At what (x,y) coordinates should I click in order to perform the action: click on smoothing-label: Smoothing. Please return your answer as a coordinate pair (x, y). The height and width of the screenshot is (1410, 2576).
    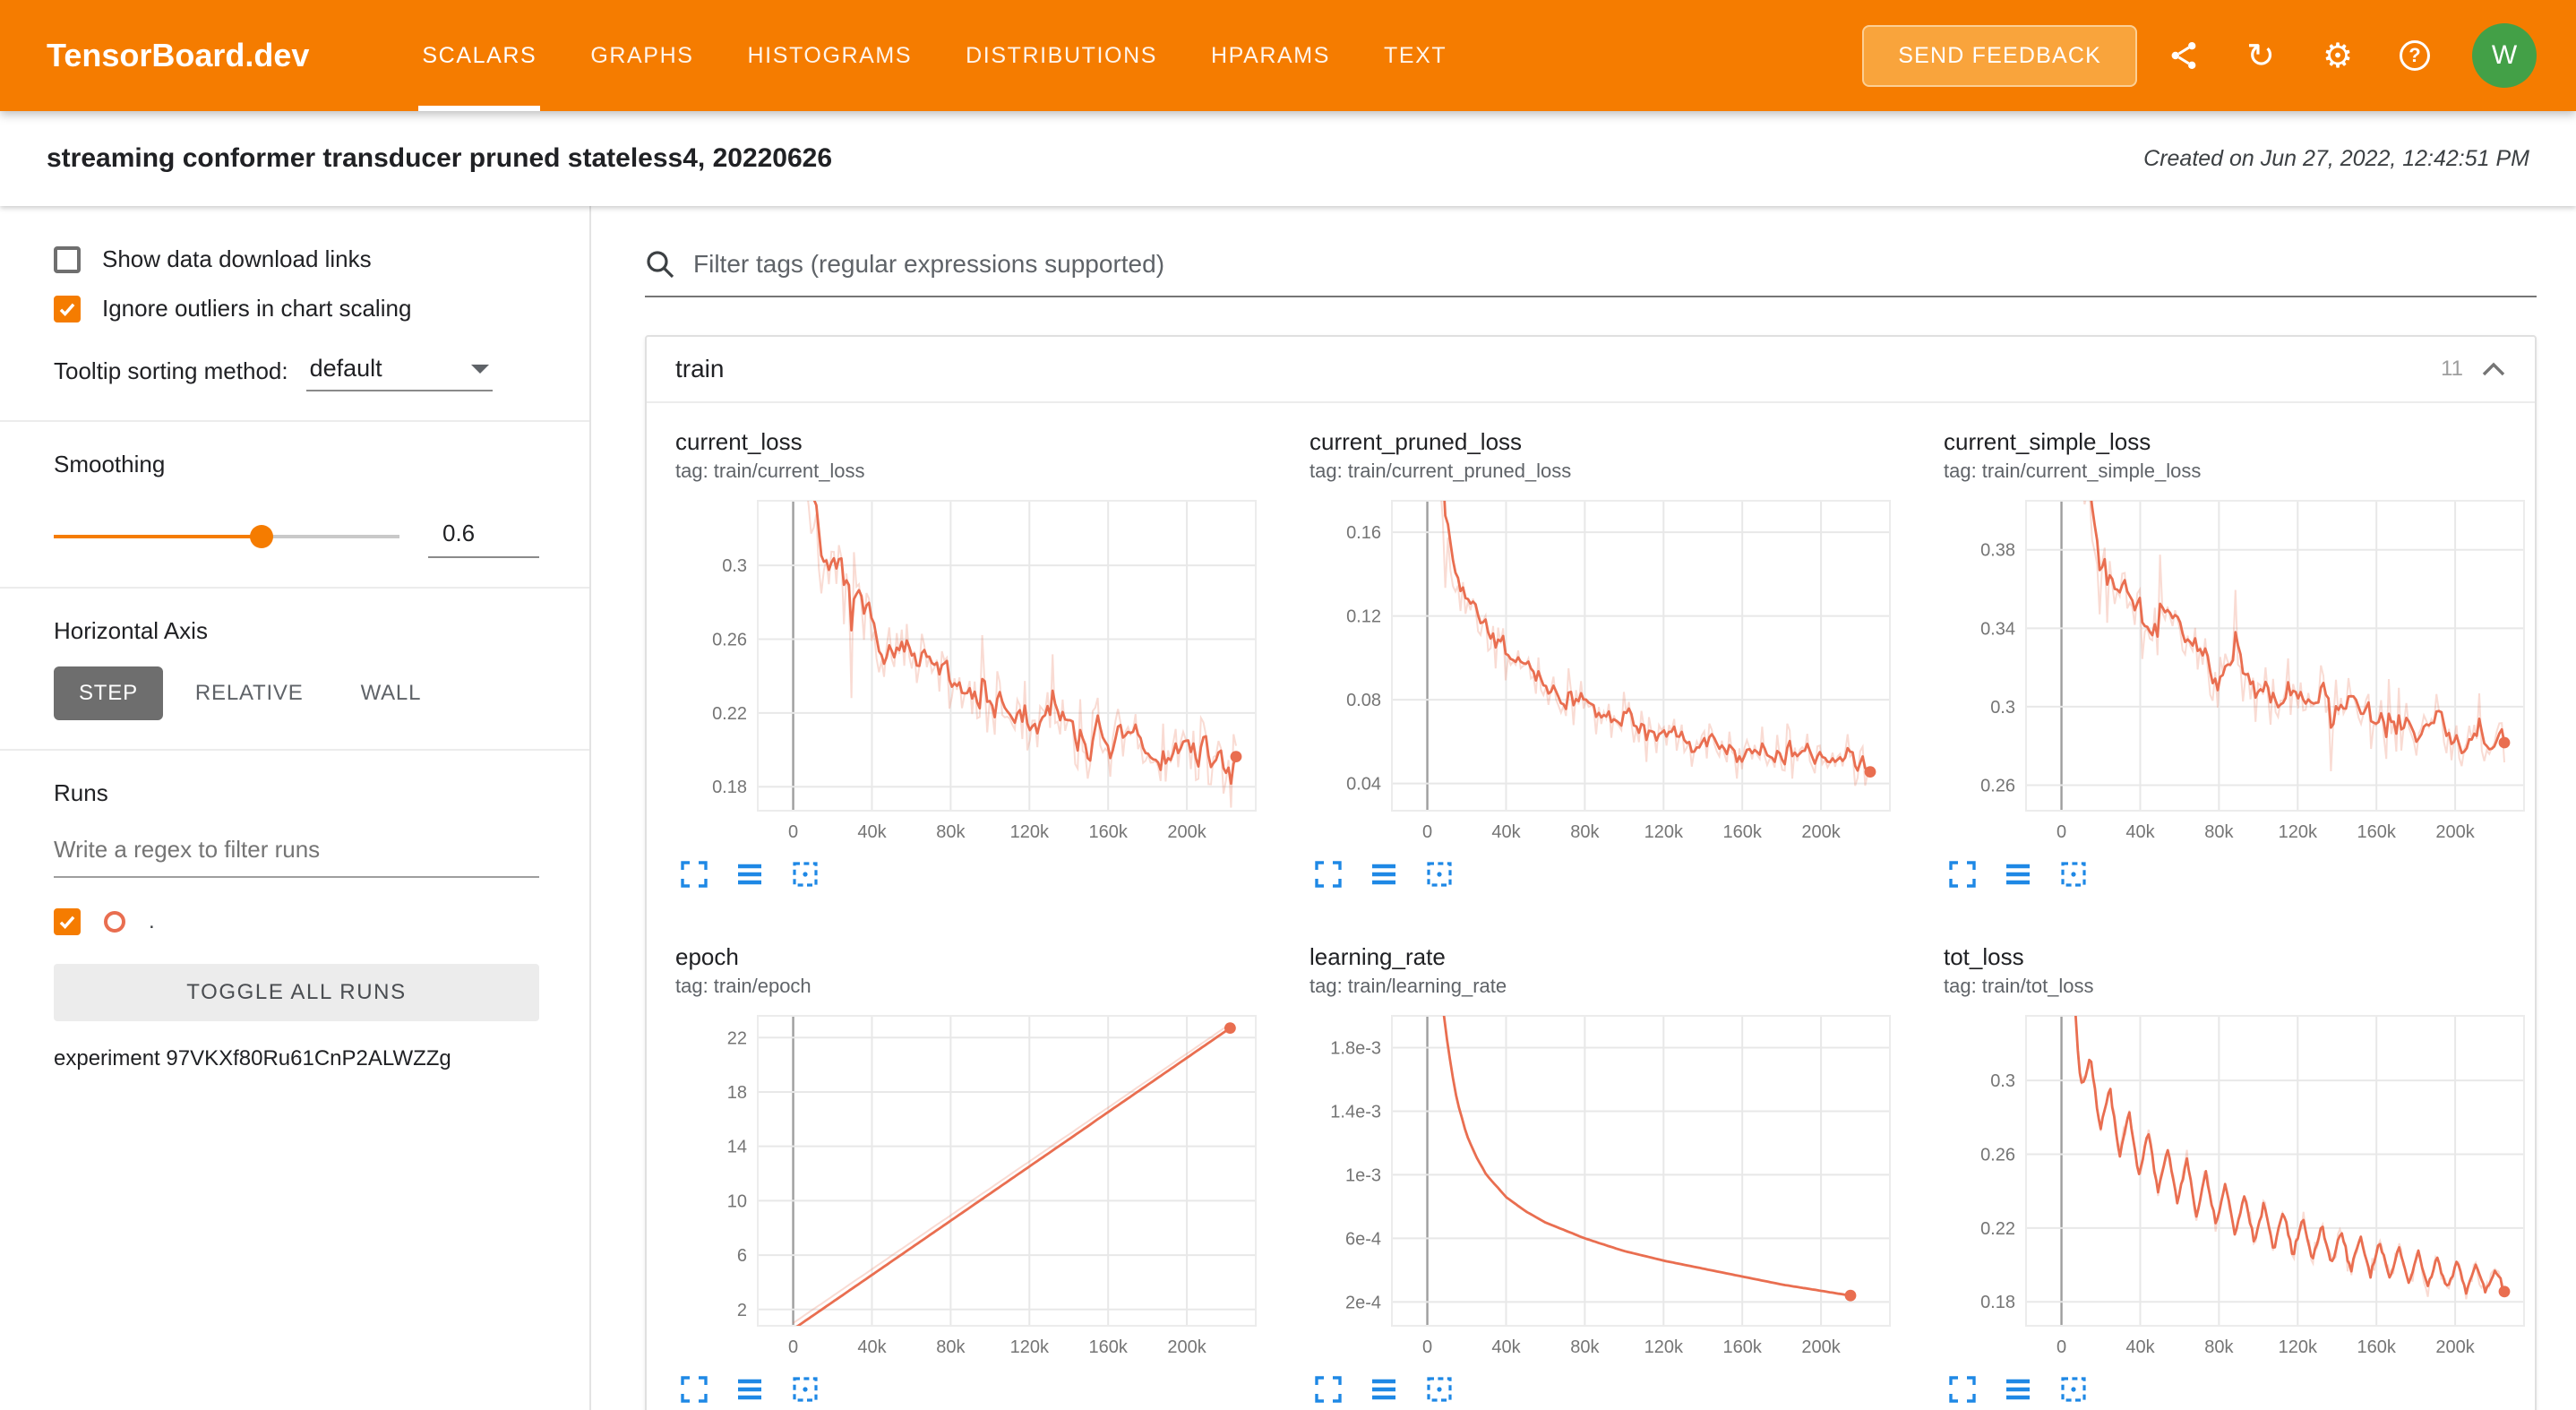
    Looking at the image, I should click on (110, 464).